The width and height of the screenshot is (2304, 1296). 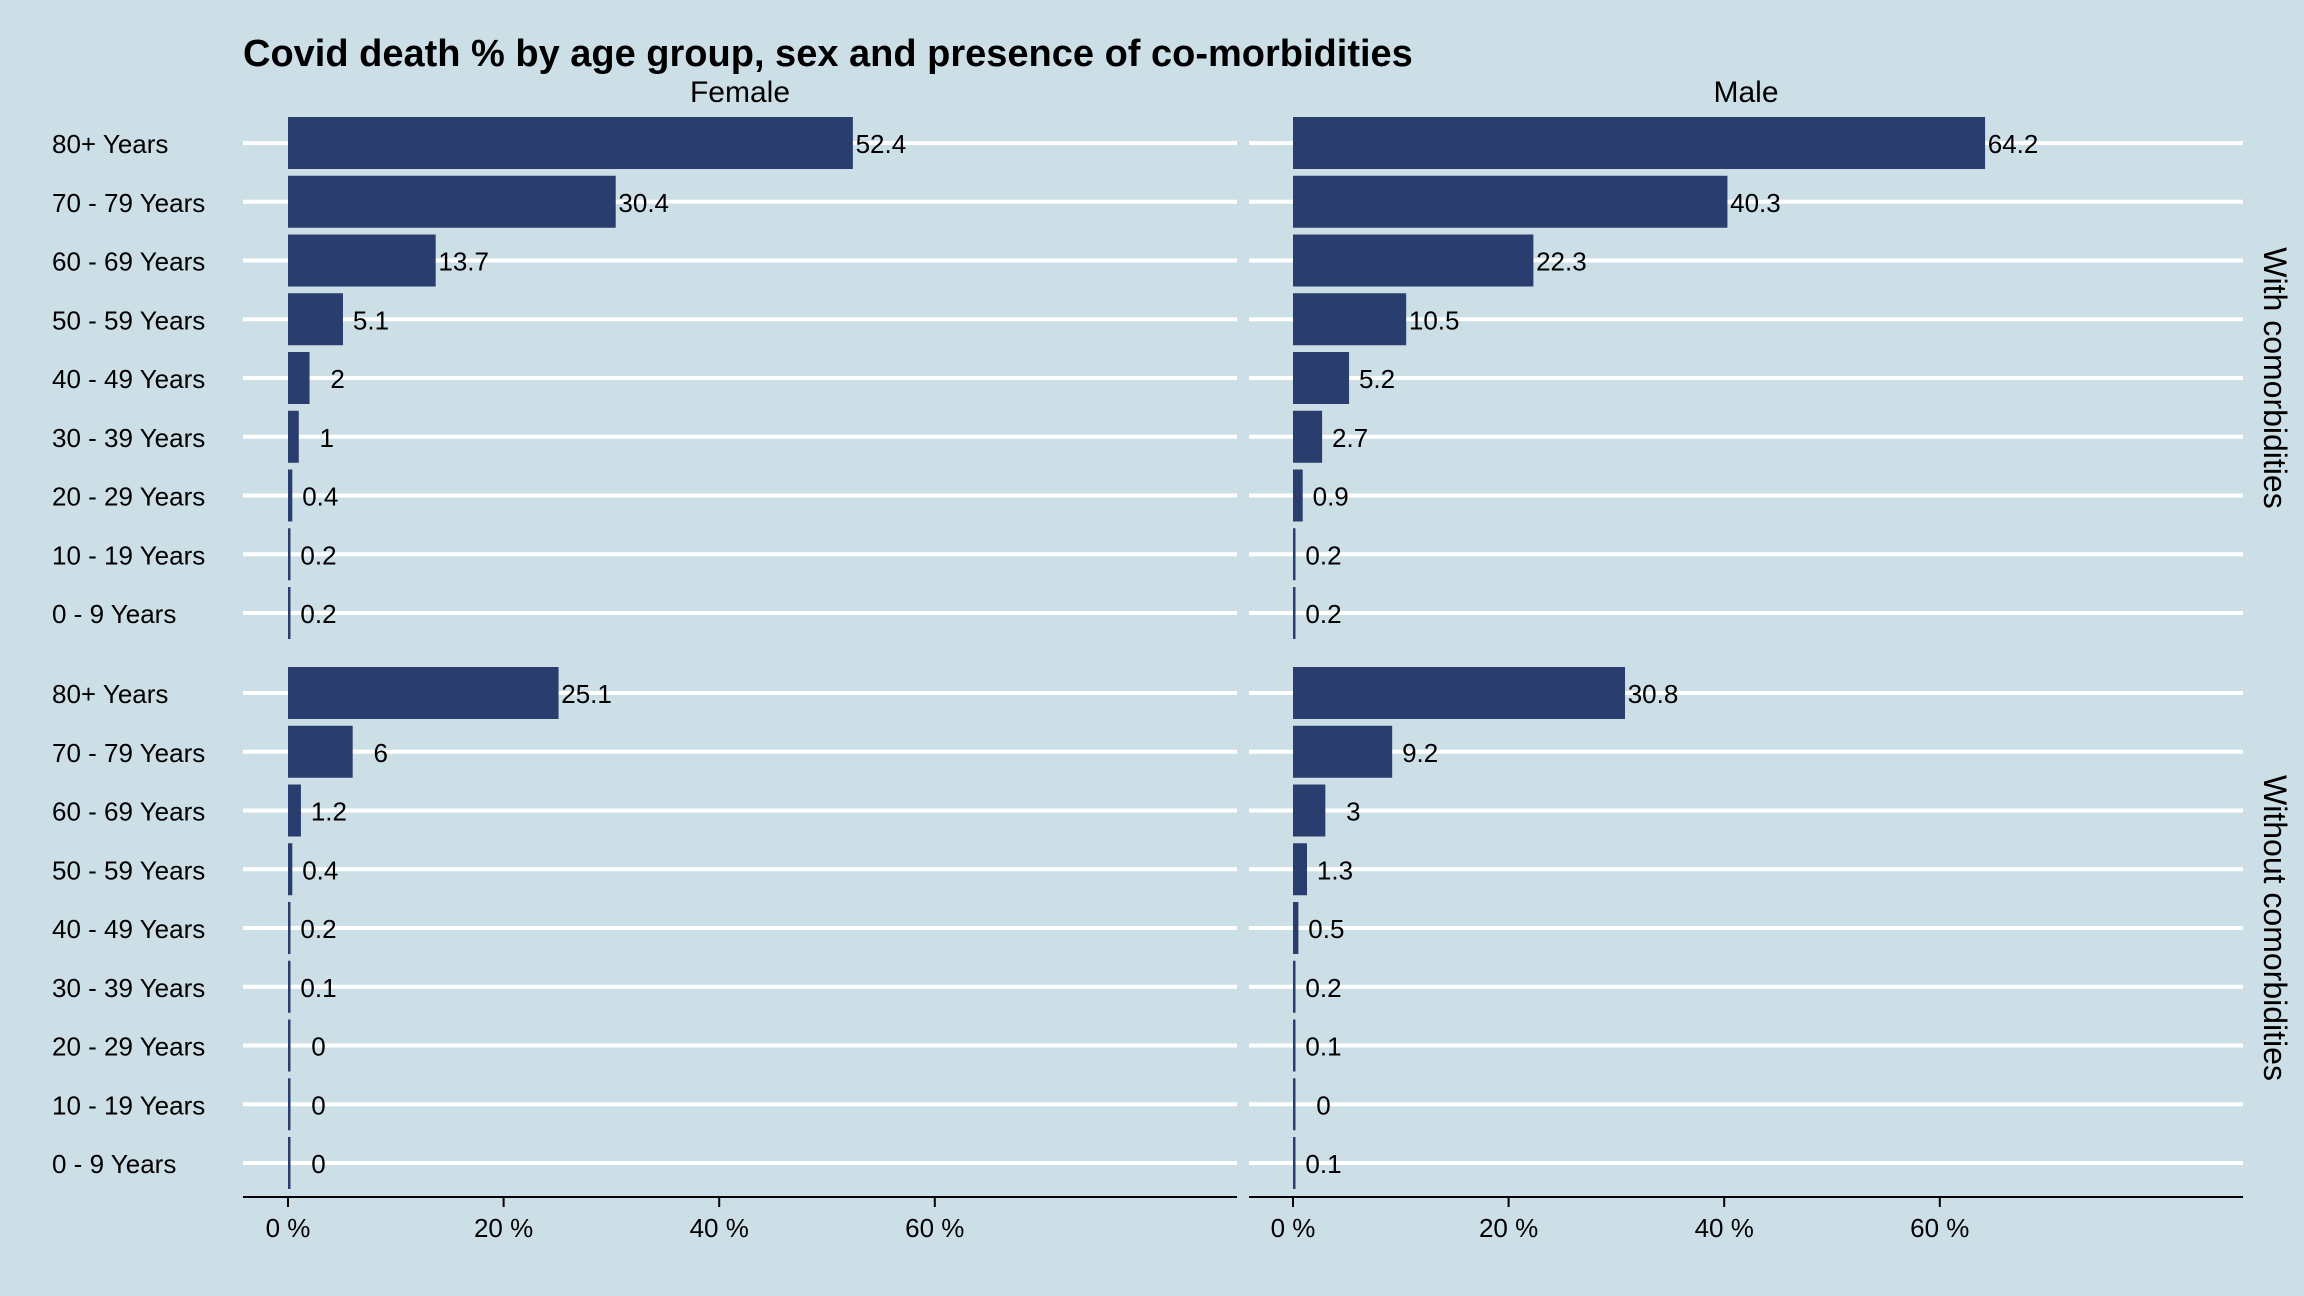 What do you see at coordinates (288, 1228) in the screenshot?
I see `x-tick-label: 0 %` at bounding box center [288, 1228].